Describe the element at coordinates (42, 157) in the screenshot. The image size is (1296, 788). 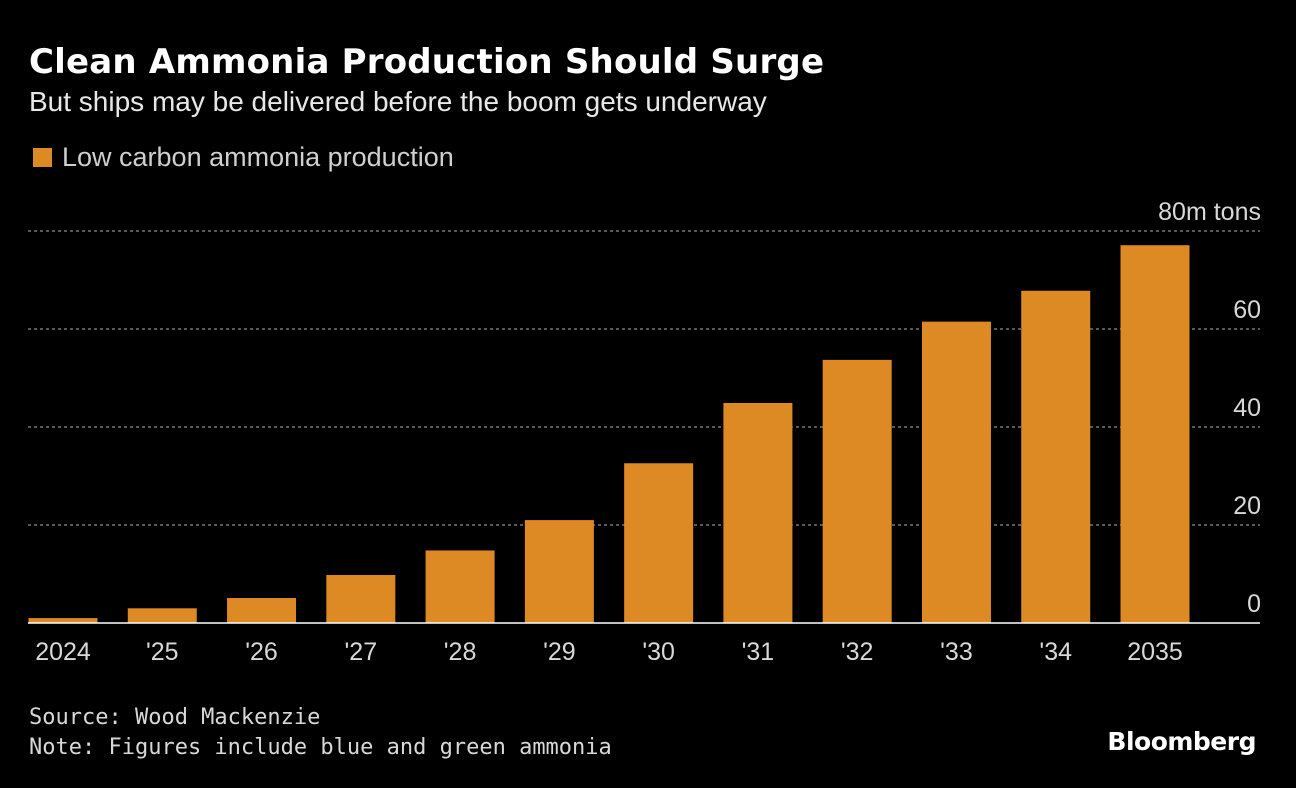
I see `legend-swatch` at that location.